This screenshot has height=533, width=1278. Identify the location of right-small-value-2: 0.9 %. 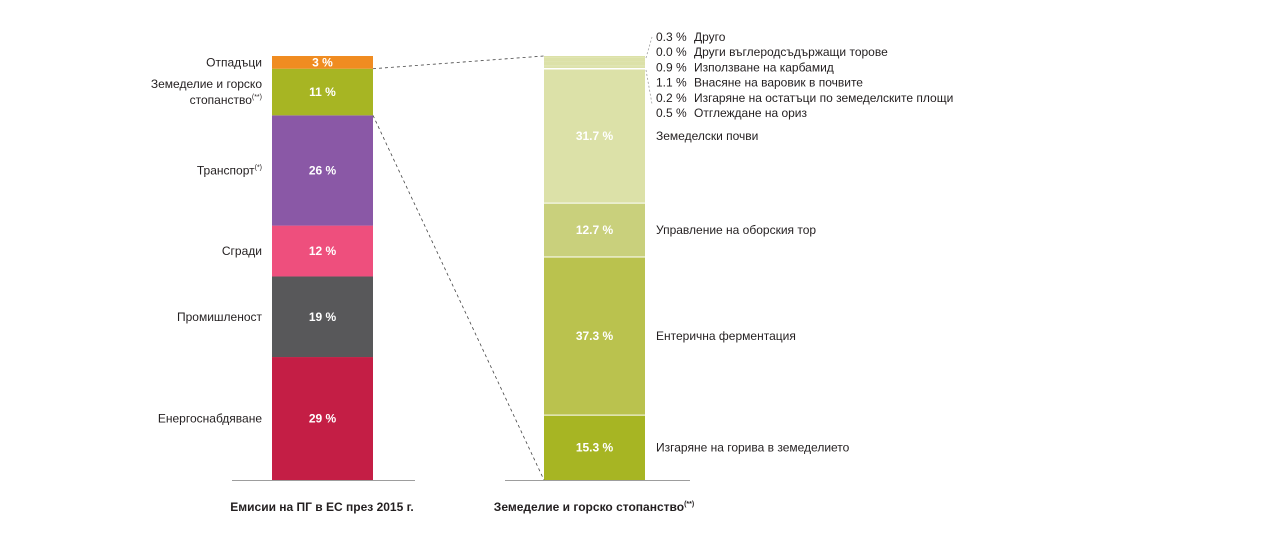
(671, 67).